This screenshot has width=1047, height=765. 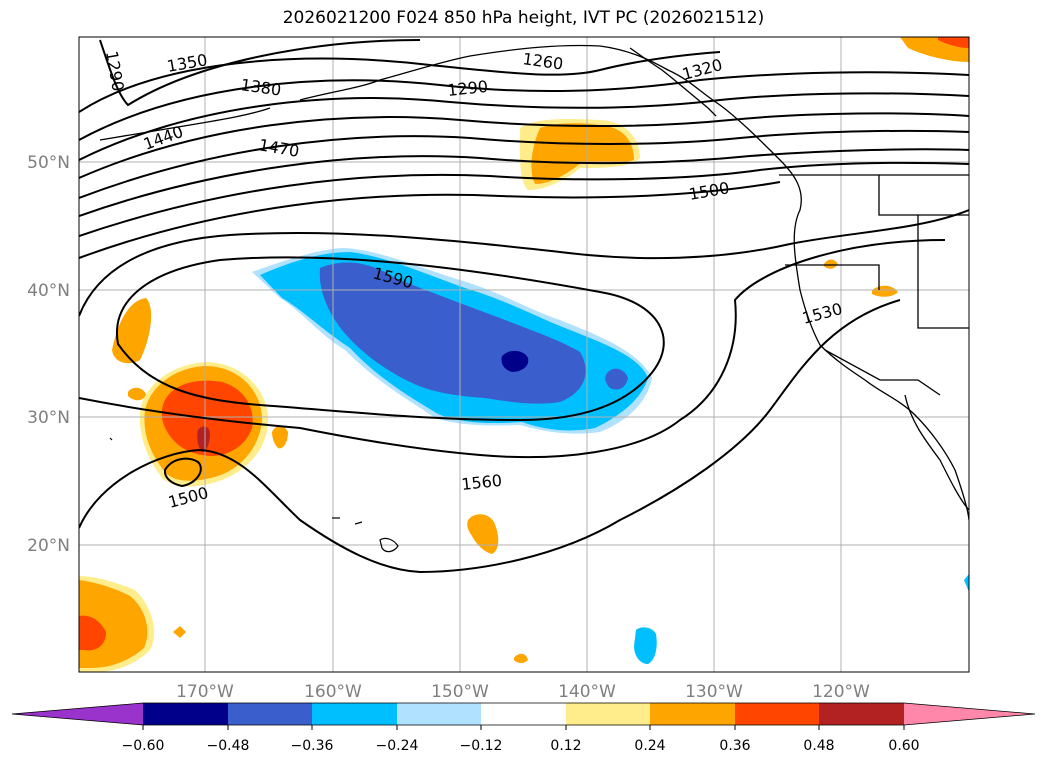 What do you see at coordinates (143, 746) in the screenshot?
I see `colorbar-tick-label: −0.60` at bounding box center [143, 746].